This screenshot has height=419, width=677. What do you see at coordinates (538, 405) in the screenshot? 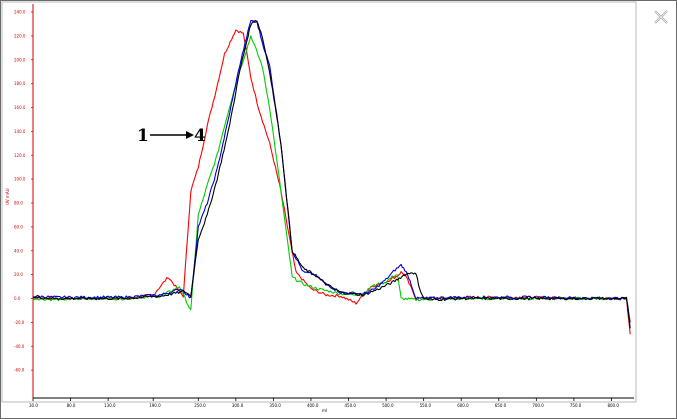
I see `x-tick-label: 700.0` at bounding box center [538, 405].